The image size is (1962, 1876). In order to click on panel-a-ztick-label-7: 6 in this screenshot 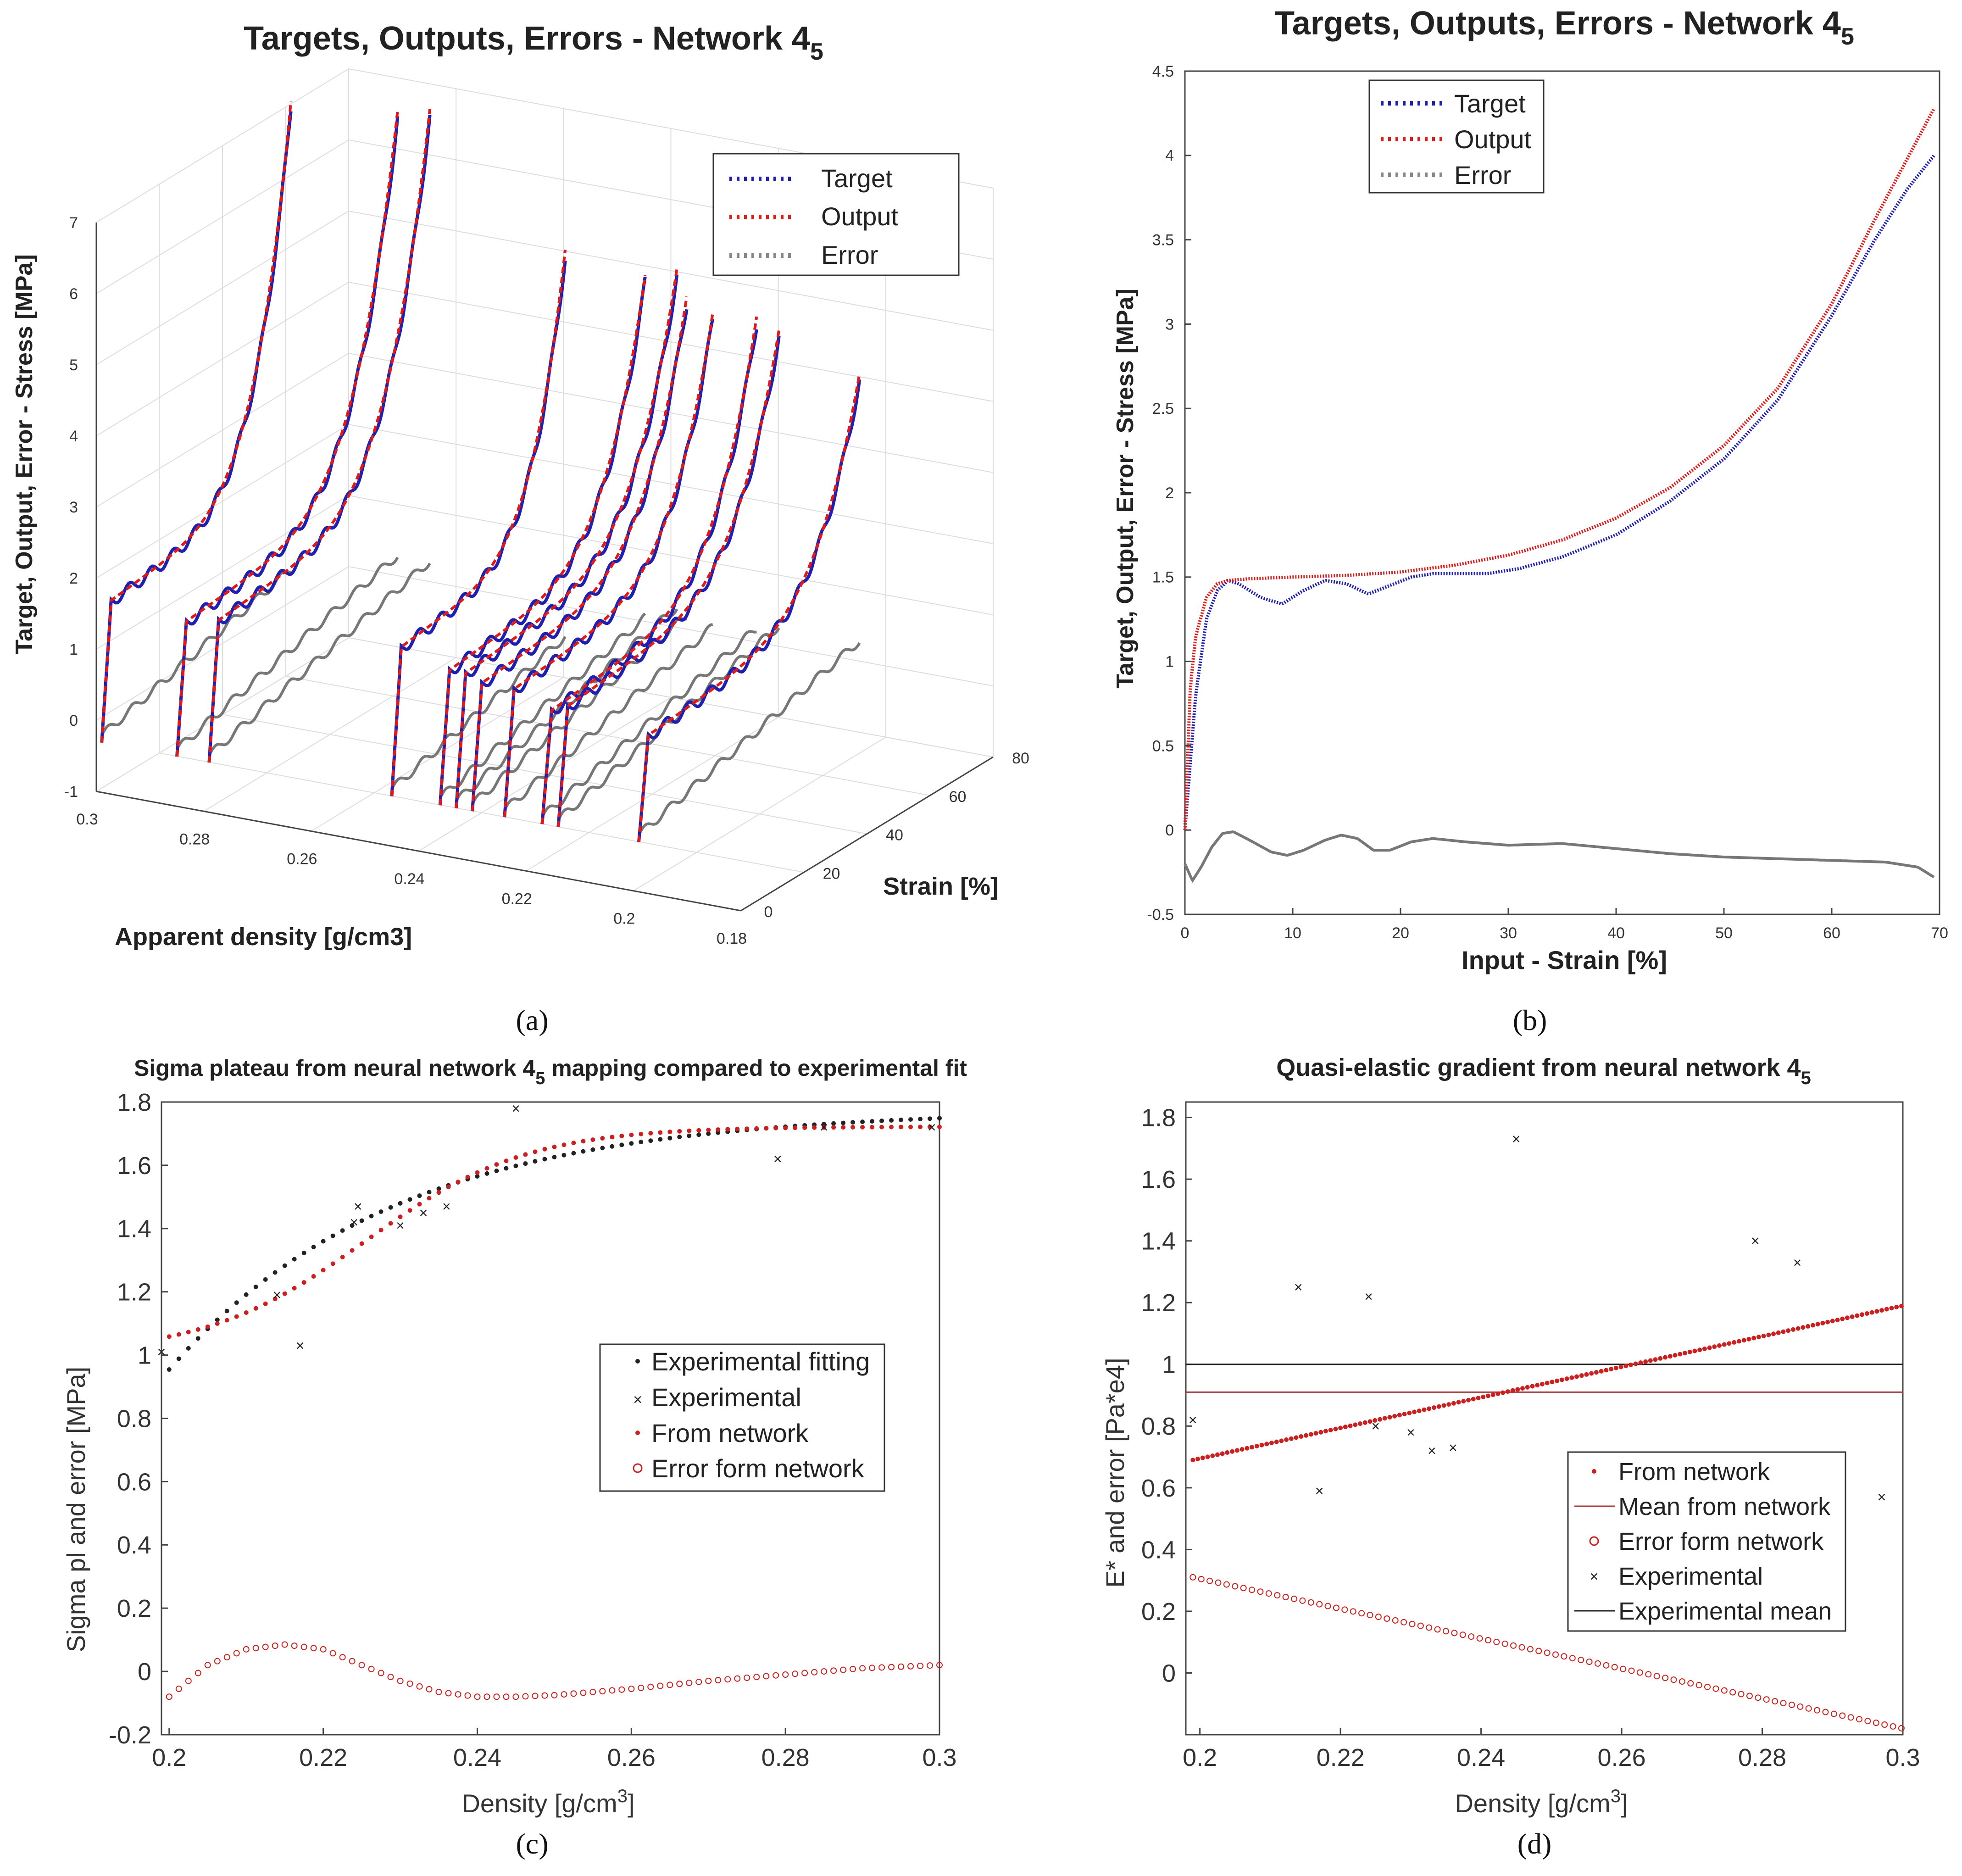, I will do `click(73, 294)`.